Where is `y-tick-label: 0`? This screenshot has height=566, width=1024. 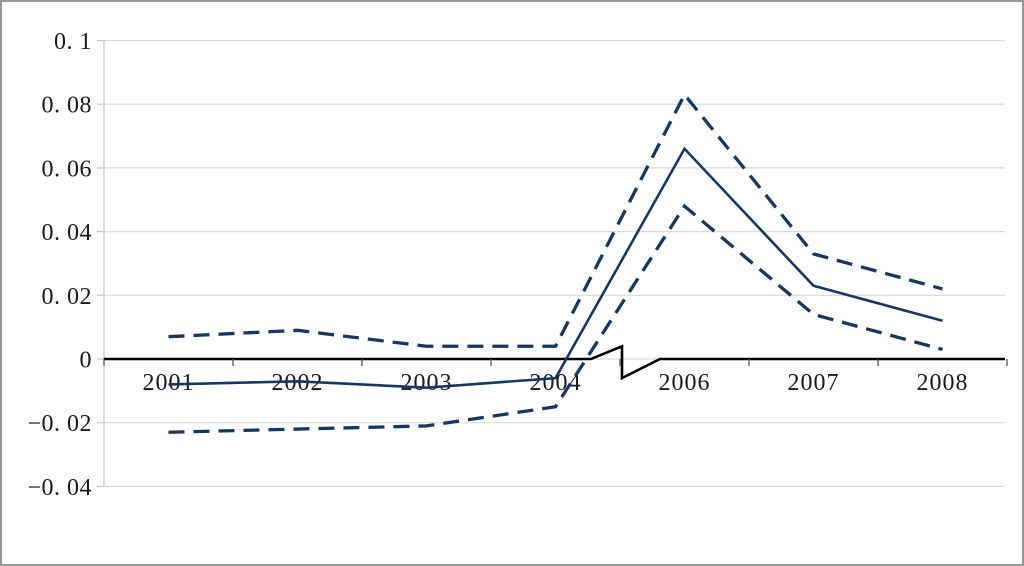 y-tick-label: 0 is located at coordinates (86, 361).